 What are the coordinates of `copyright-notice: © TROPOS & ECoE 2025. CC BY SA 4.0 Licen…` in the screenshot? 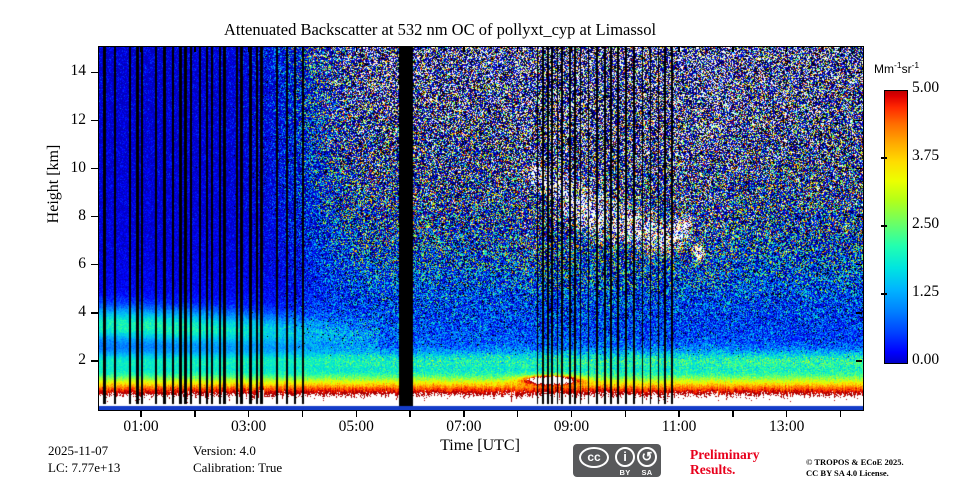 It's located at (855, 468).